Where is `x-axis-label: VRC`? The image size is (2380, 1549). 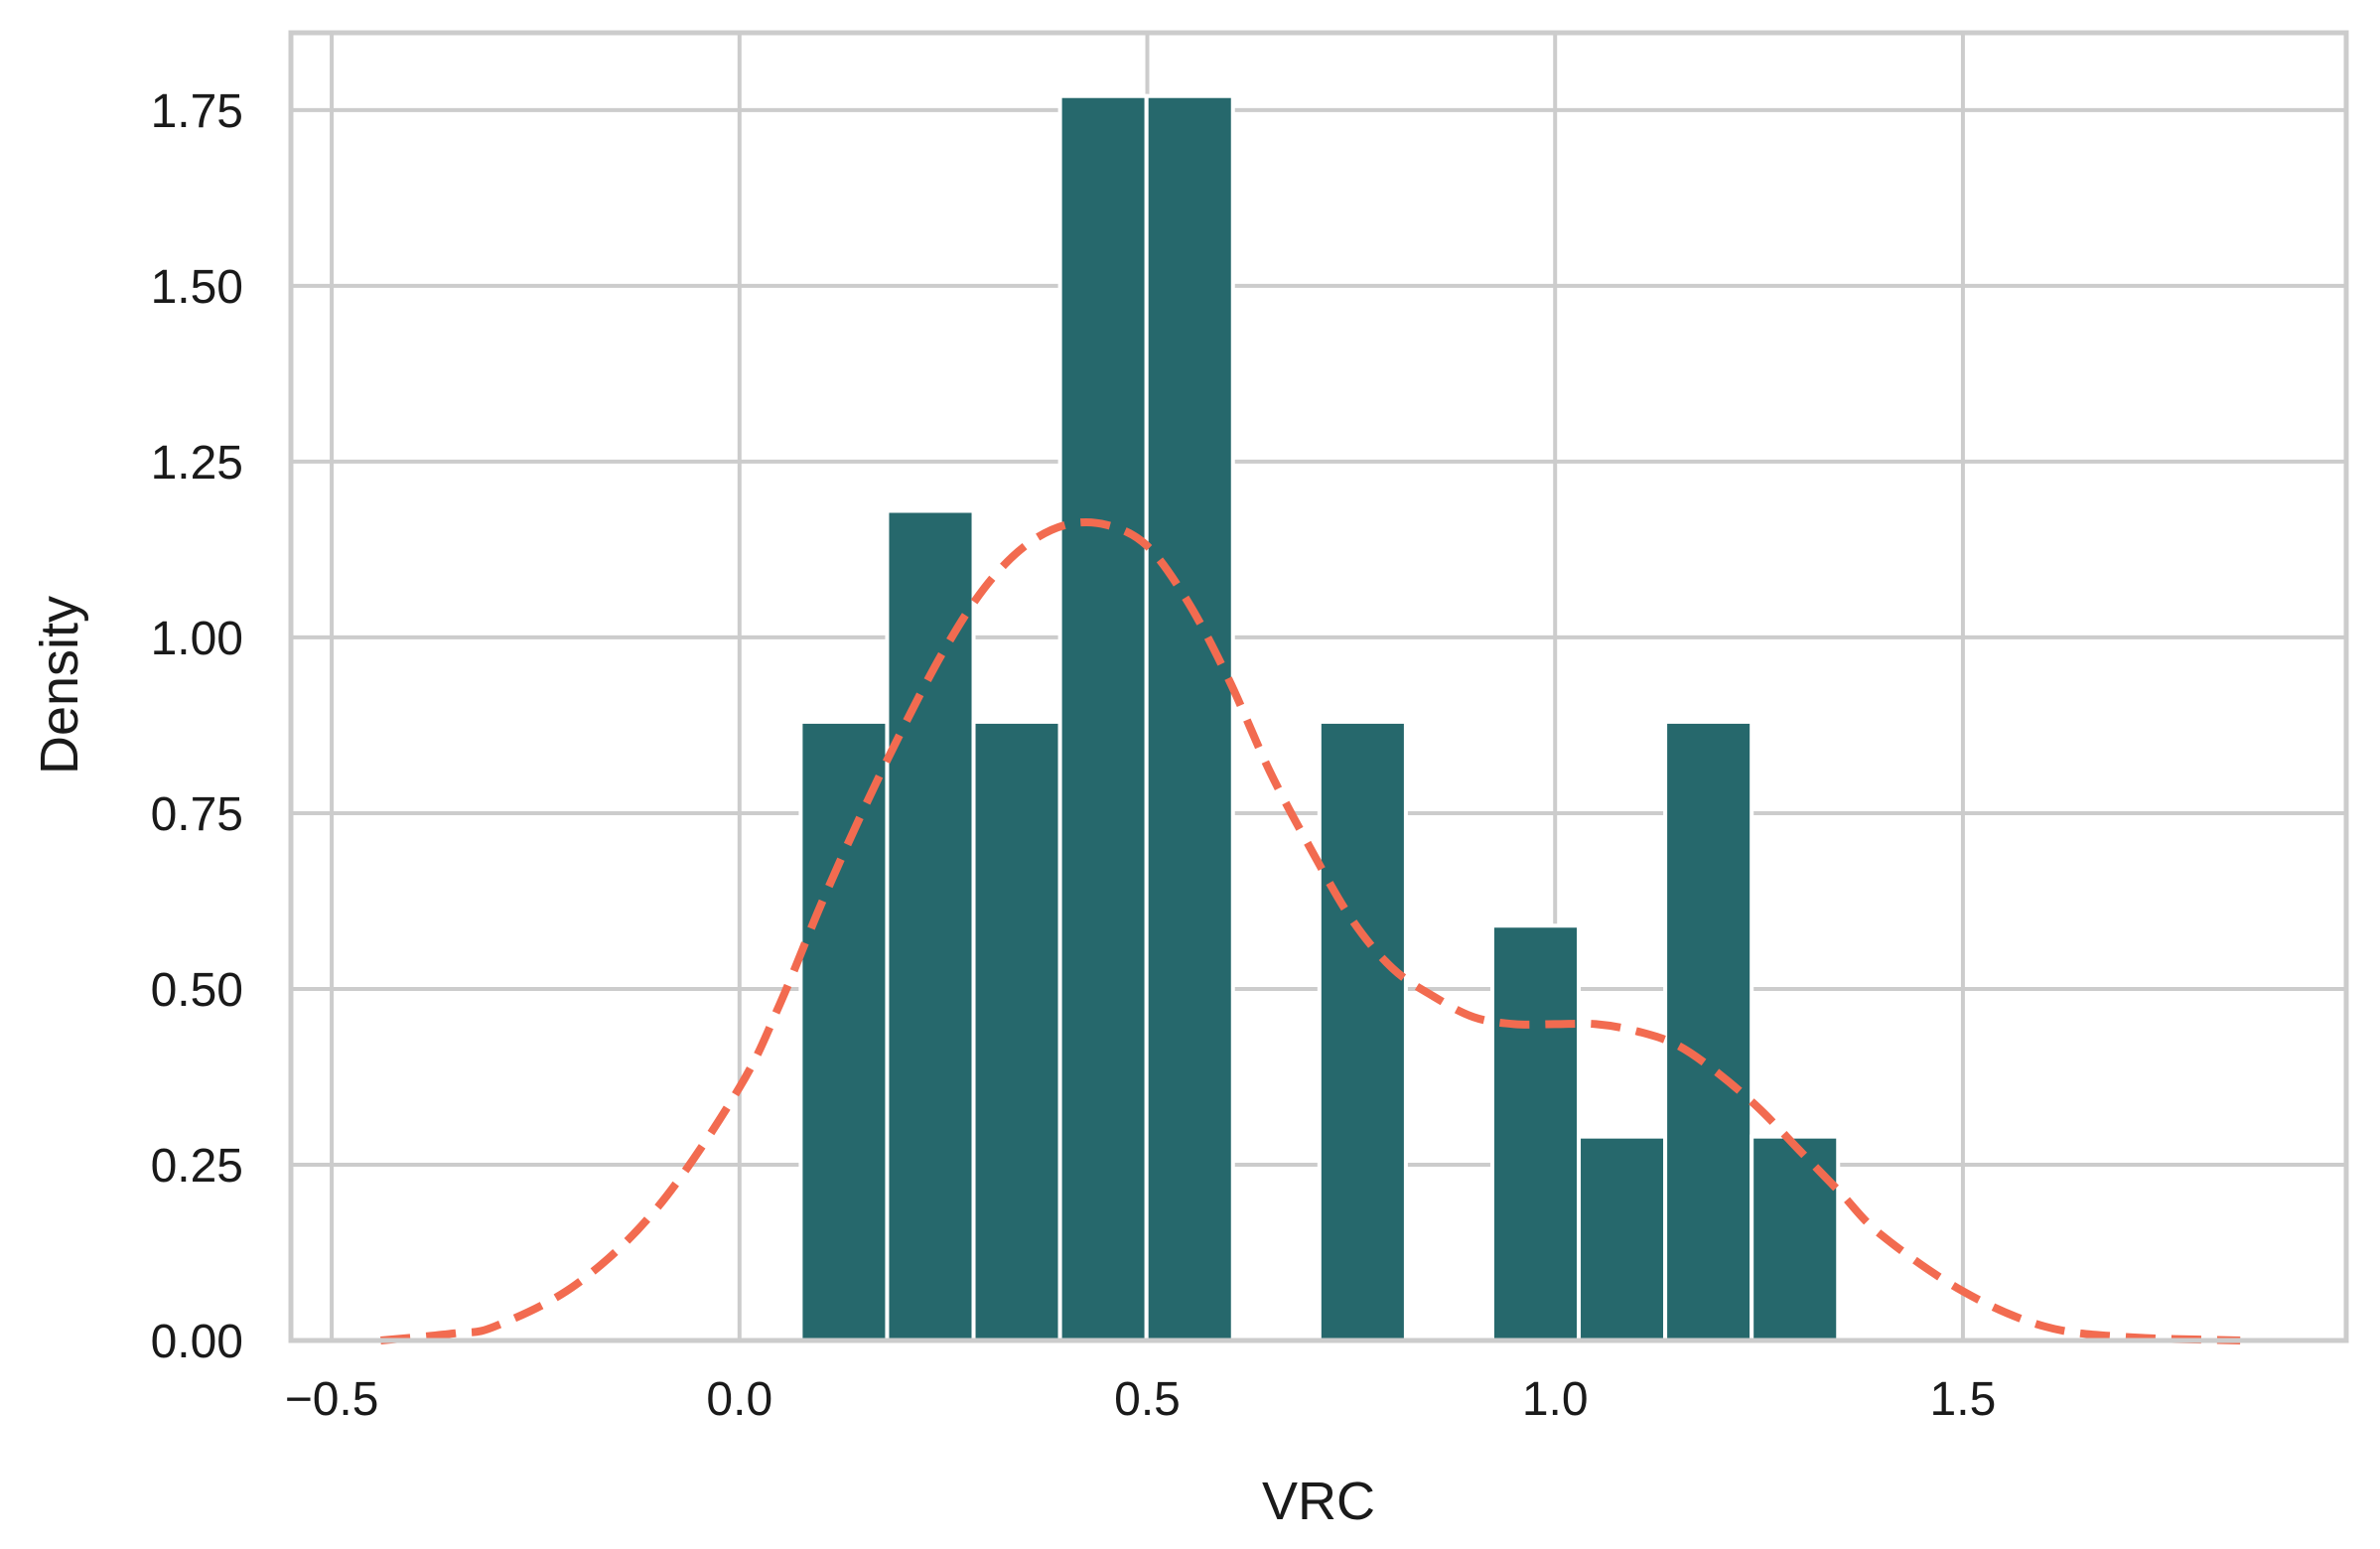
x-axis-label: VRC is located at coordinates (1318, 1501).